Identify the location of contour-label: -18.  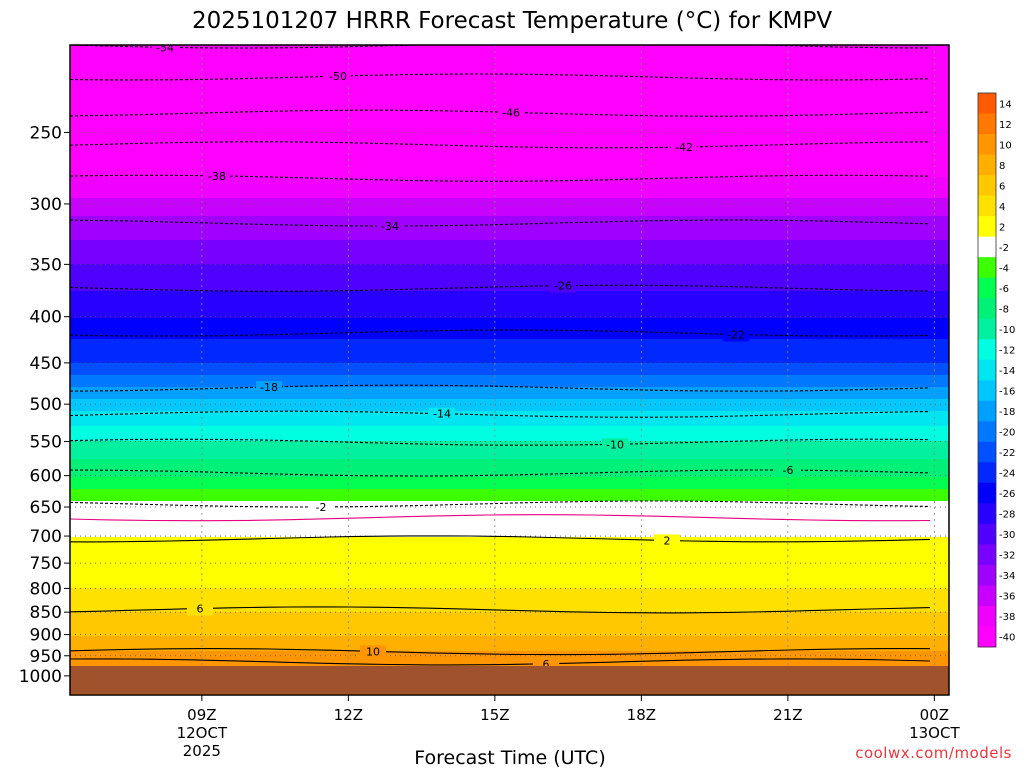
(269, 387).